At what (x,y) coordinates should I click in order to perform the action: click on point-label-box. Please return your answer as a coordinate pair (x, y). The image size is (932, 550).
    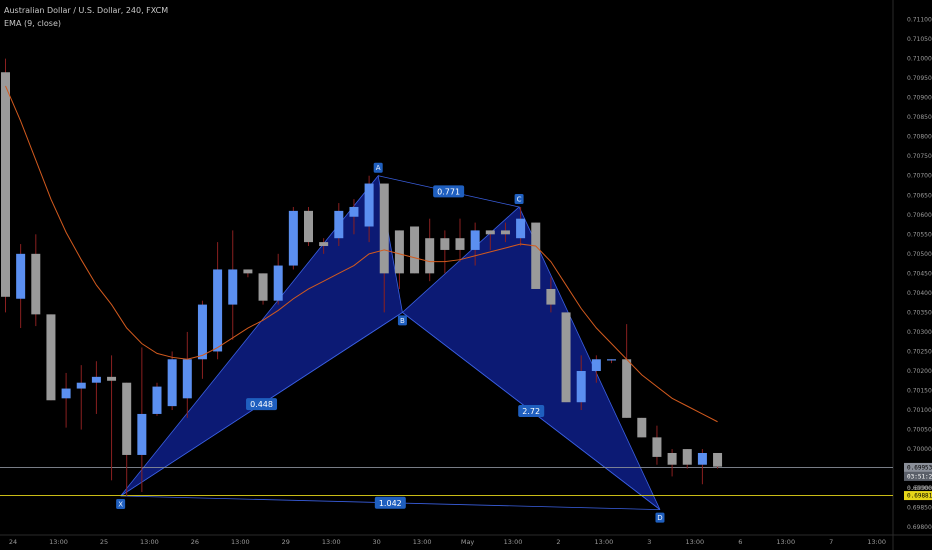
    Looking at the image, I should click on (519, 198).